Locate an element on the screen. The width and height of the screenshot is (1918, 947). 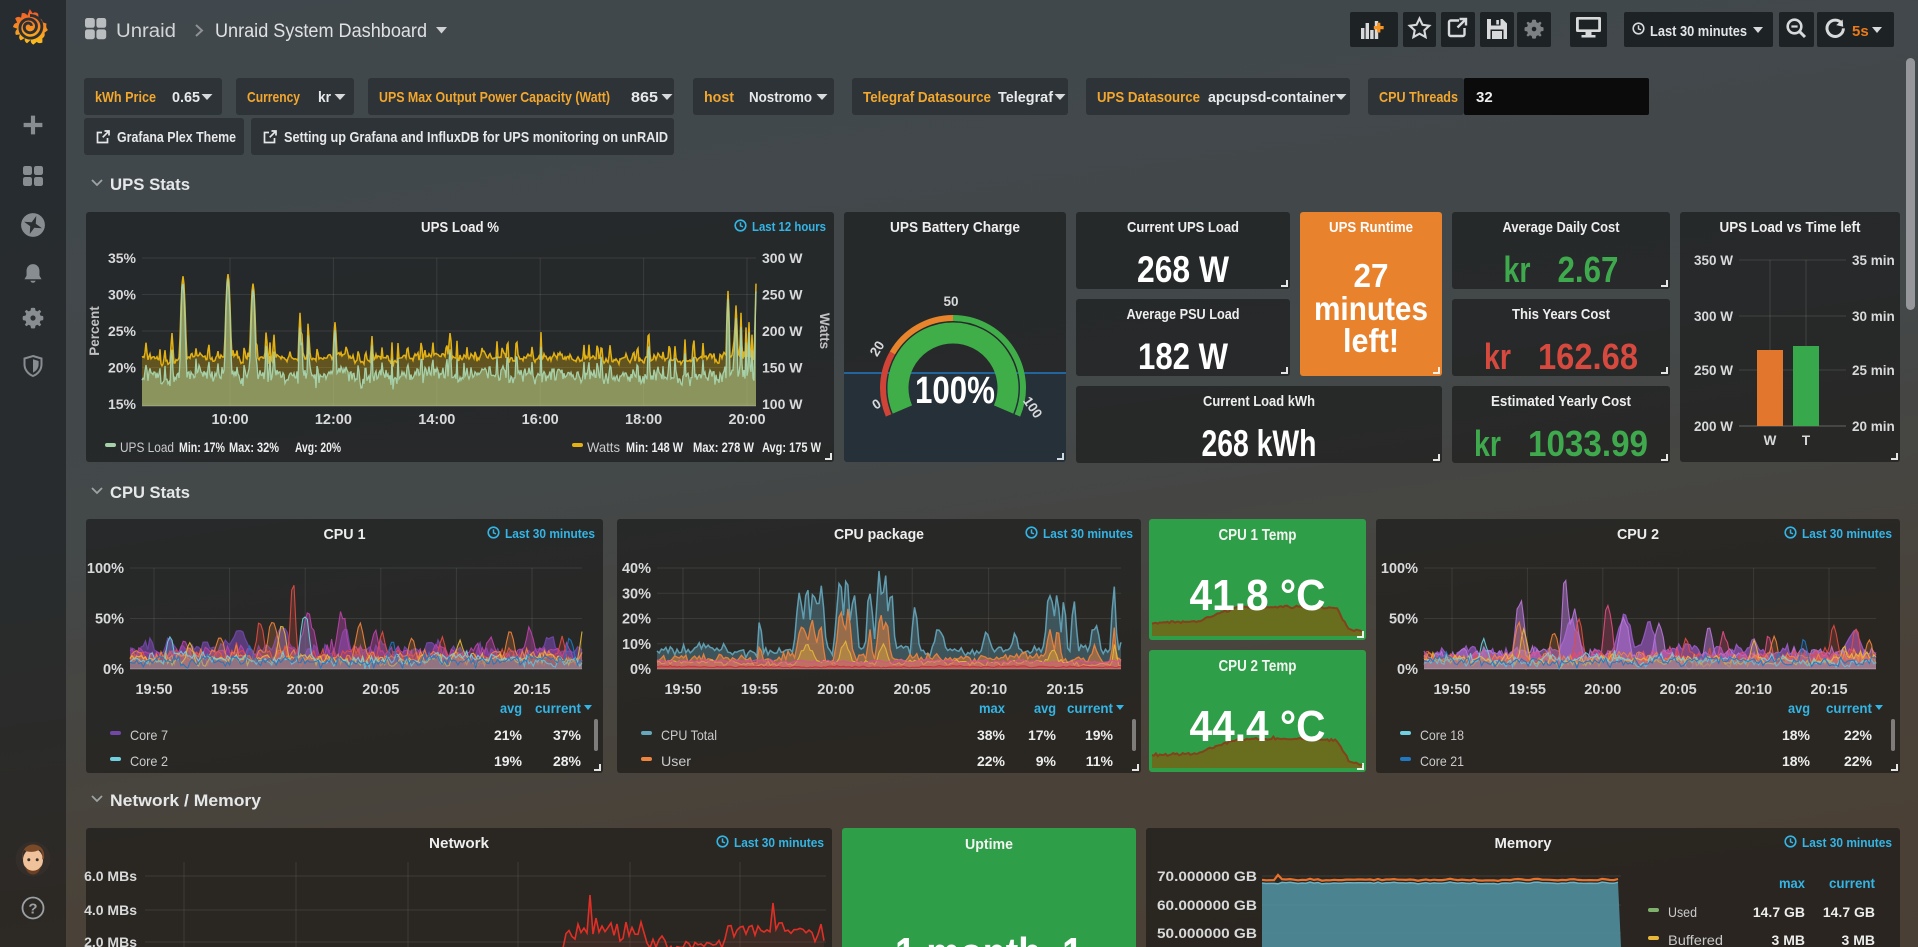
svg-text: 50.000000 GB is located at coordinates (1207, 933).